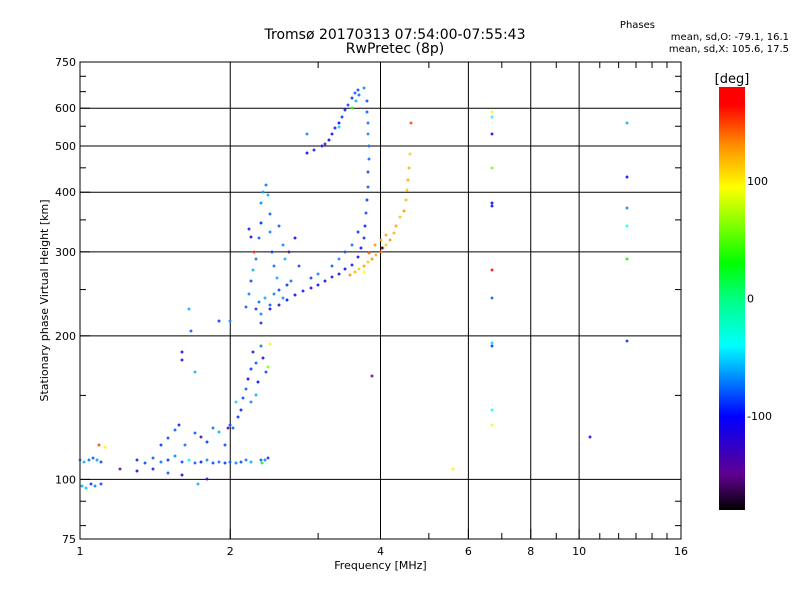  Describe the element at coordinates (65, 108) in the screenshot. I see `y-tick-label: 600` at that location.